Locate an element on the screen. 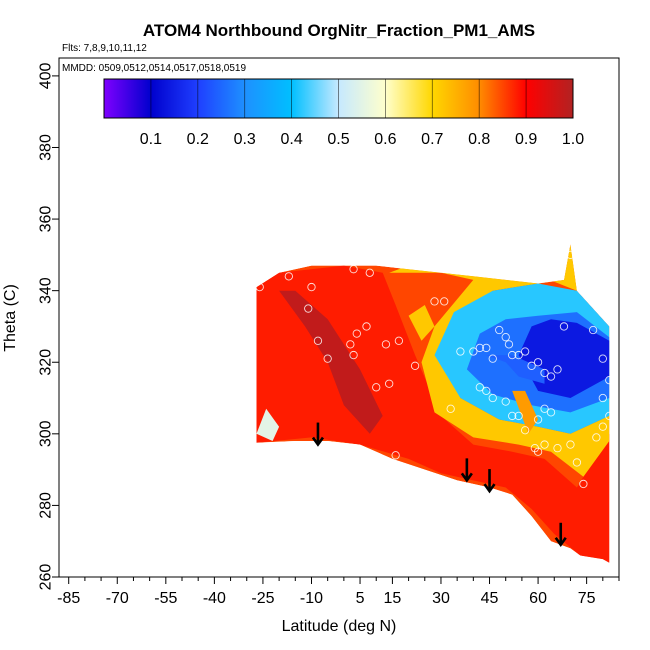  x-tick-label: 60 is located at coordinates (538, 598).